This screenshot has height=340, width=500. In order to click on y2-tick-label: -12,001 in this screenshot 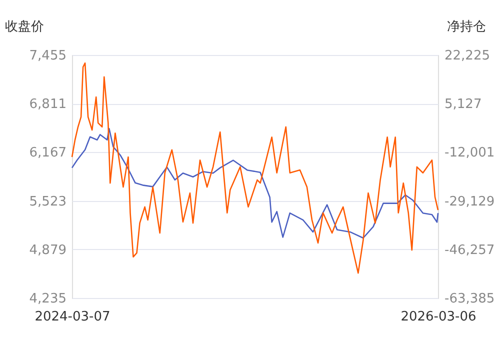, I will do `click(469, 153)`.